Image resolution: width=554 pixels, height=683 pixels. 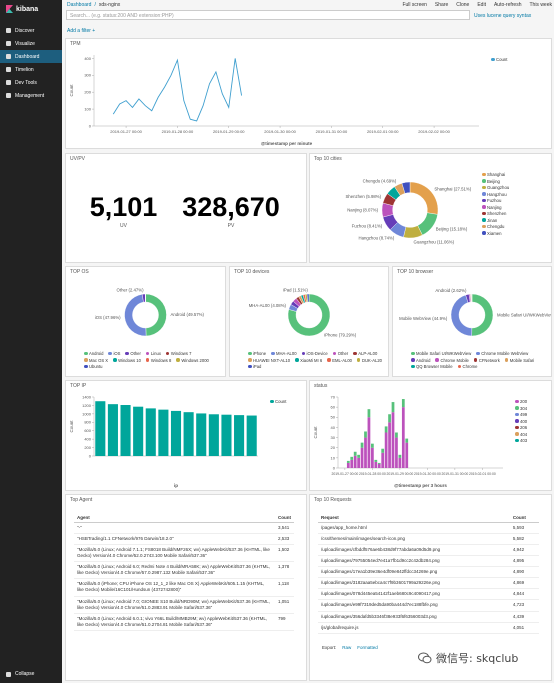 What do you see at coordinates (174, 528) in the screenshot?
I see `text-cell: "-"` at bounding box center [174, 528].